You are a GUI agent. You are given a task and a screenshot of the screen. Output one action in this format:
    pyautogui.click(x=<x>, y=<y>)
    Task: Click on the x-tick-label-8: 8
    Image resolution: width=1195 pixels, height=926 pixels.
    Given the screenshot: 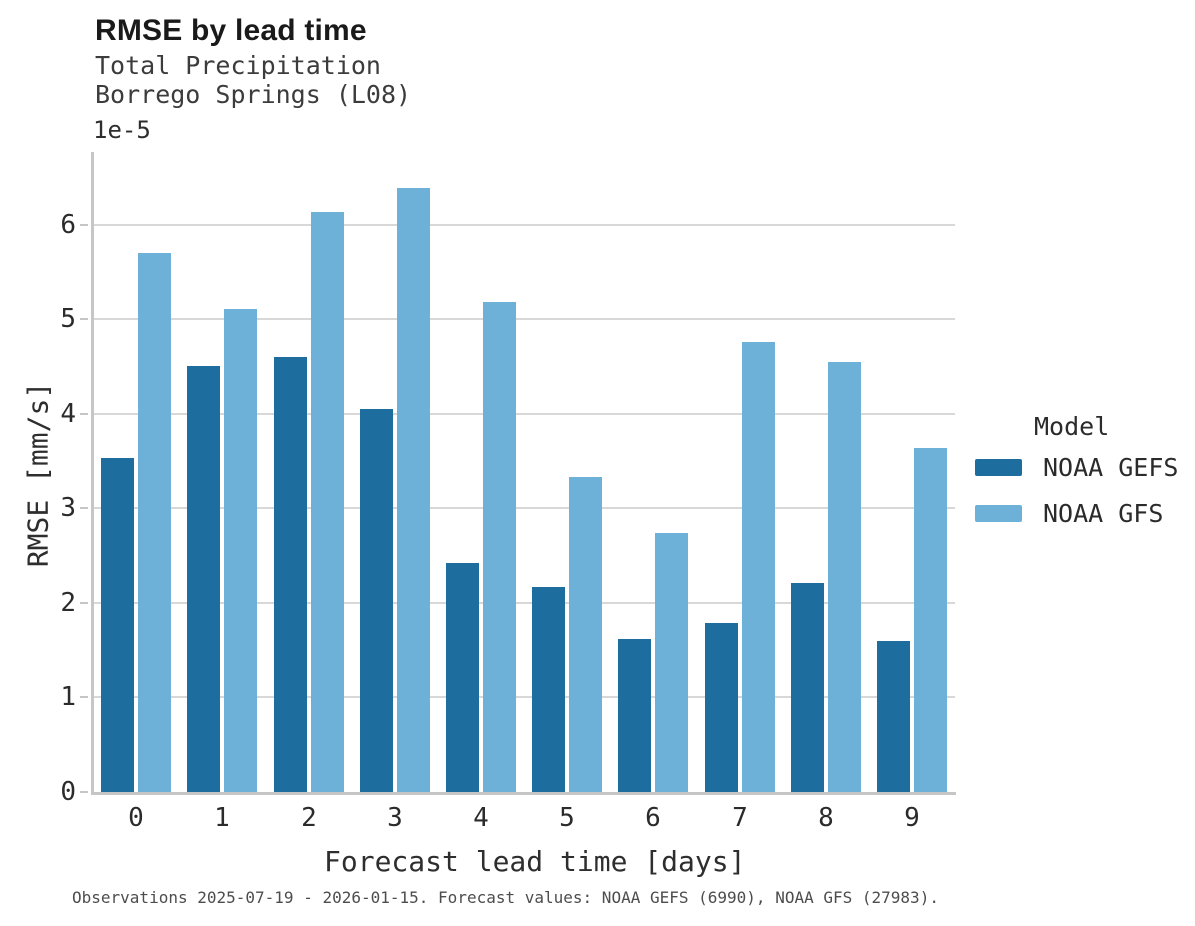 What is the action you would take?
    pyautogui.click(x=826, y=818)
    